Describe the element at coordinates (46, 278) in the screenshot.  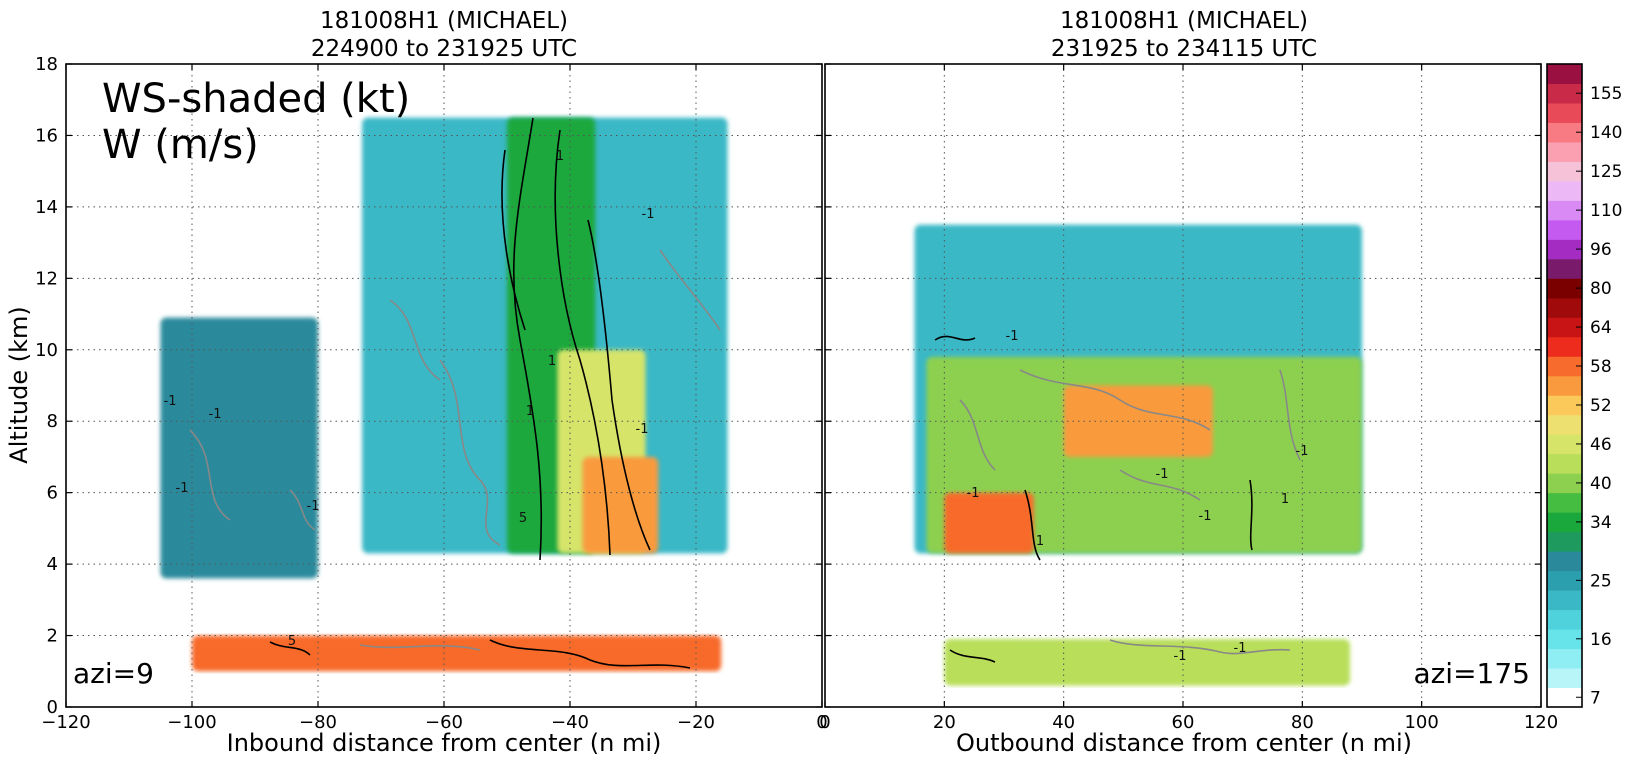
I see `left-y-tick-label: 12` at that location.